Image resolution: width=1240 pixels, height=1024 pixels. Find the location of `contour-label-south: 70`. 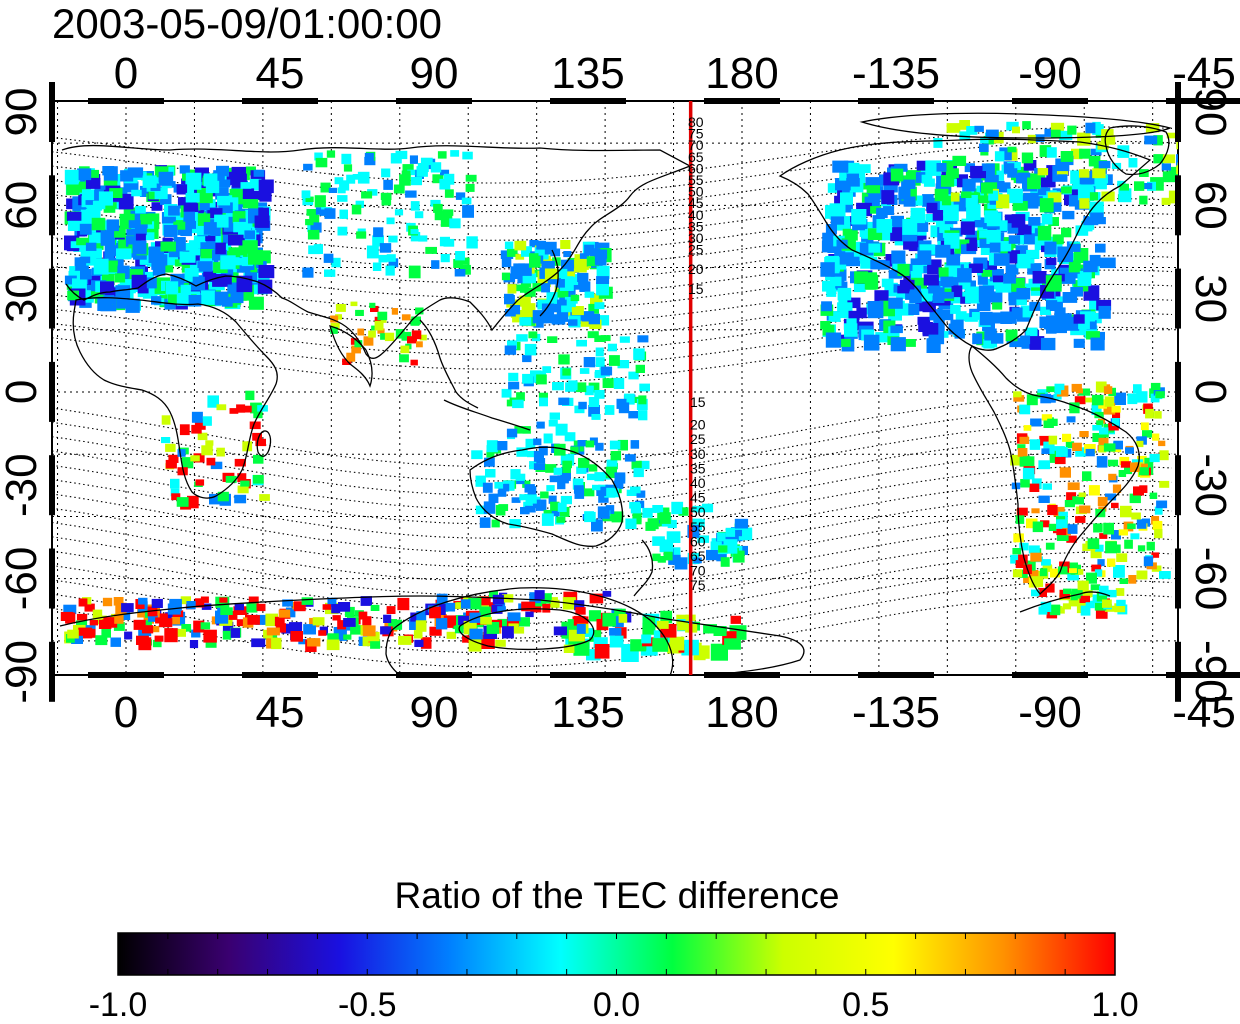

contour-label-south: 70 is located at coordinates (698, 571).